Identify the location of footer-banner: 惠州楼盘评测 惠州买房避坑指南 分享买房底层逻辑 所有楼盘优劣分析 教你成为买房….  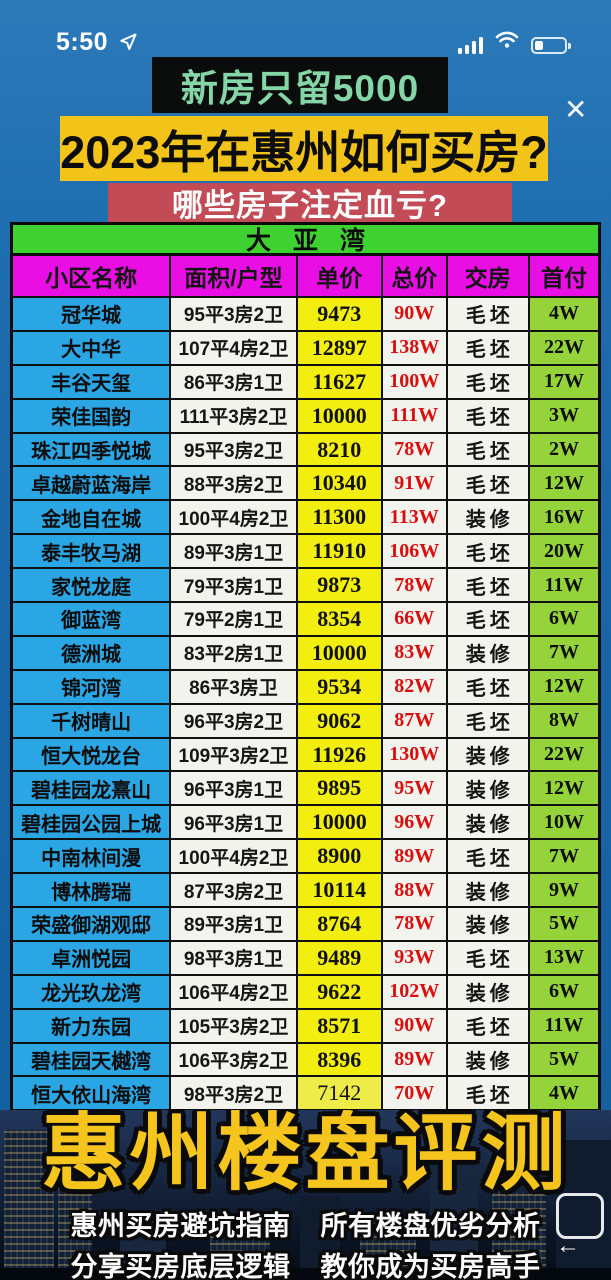
(305, 1195).